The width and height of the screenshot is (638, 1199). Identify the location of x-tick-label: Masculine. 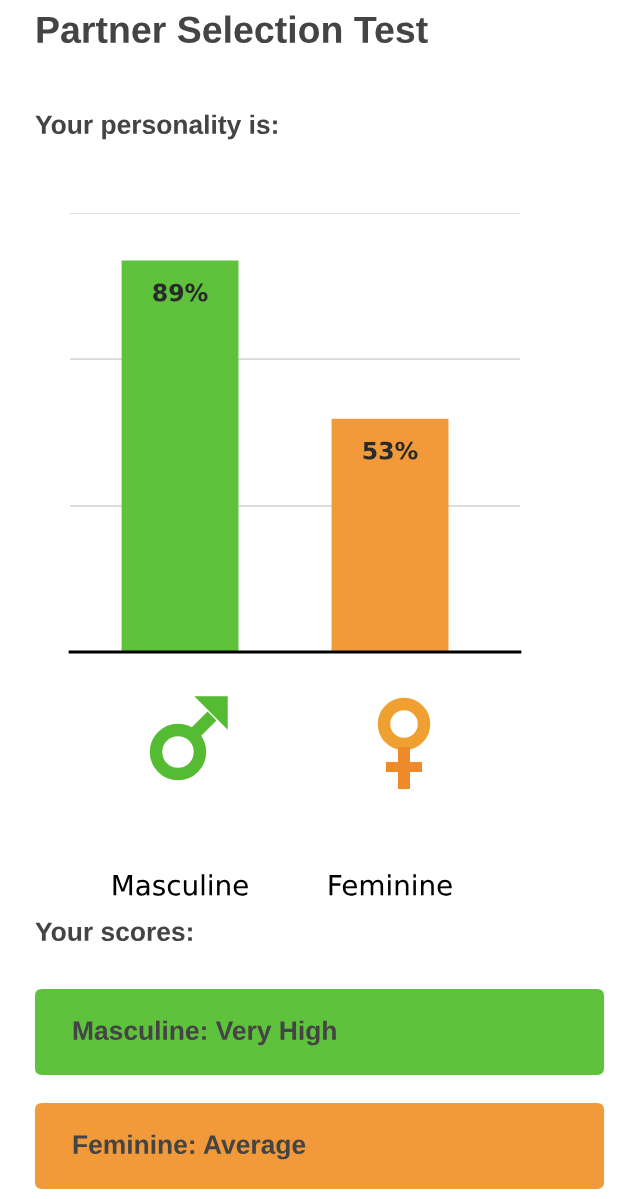
(180, 885).